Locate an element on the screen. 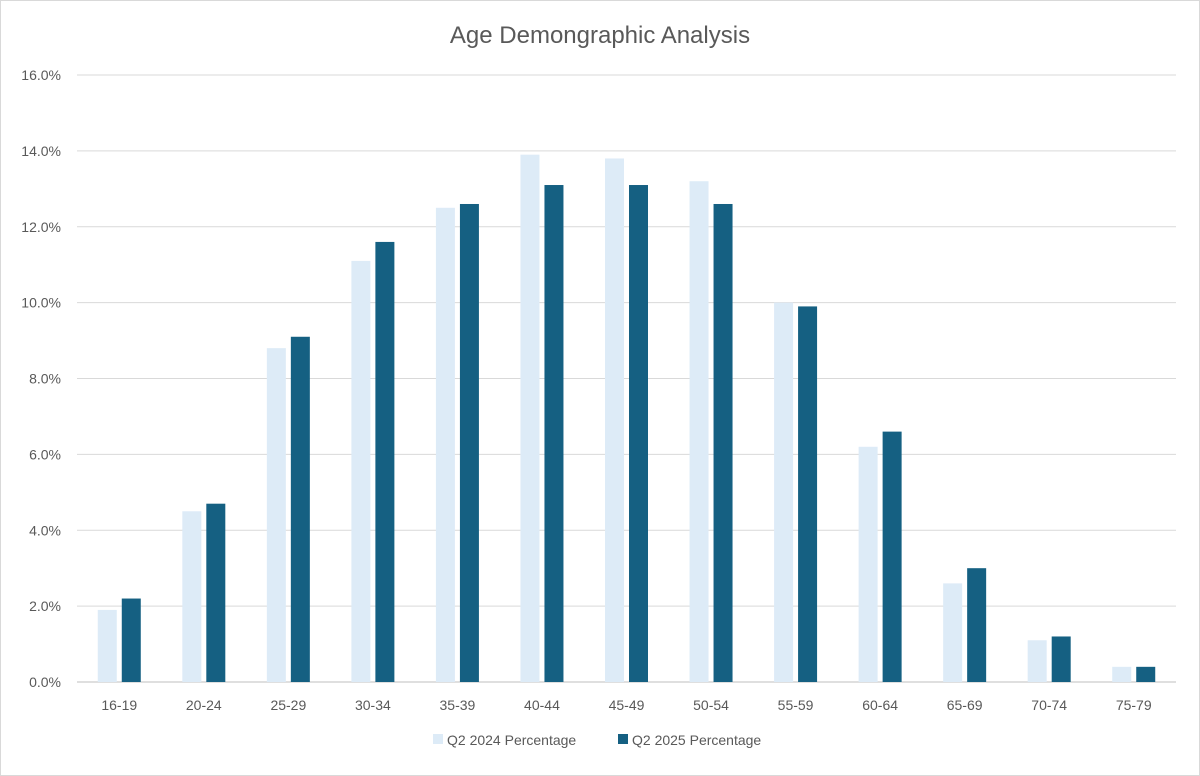 The height and width of the screenshot is (776, 1200). x-tick-label: 60-64 is located at coordinates (880, 705).